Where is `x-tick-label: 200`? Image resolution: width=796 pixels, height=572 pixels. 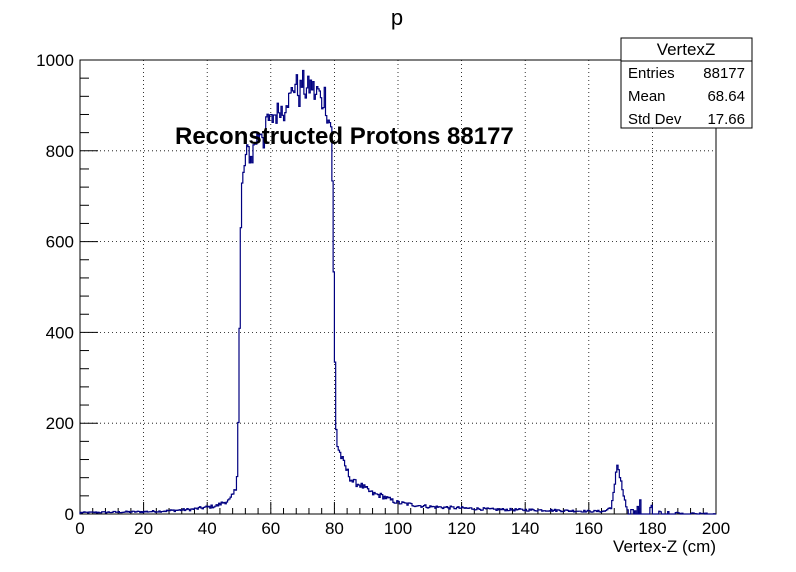 x-tick-label: 200 is located at coordinates (716, 528).